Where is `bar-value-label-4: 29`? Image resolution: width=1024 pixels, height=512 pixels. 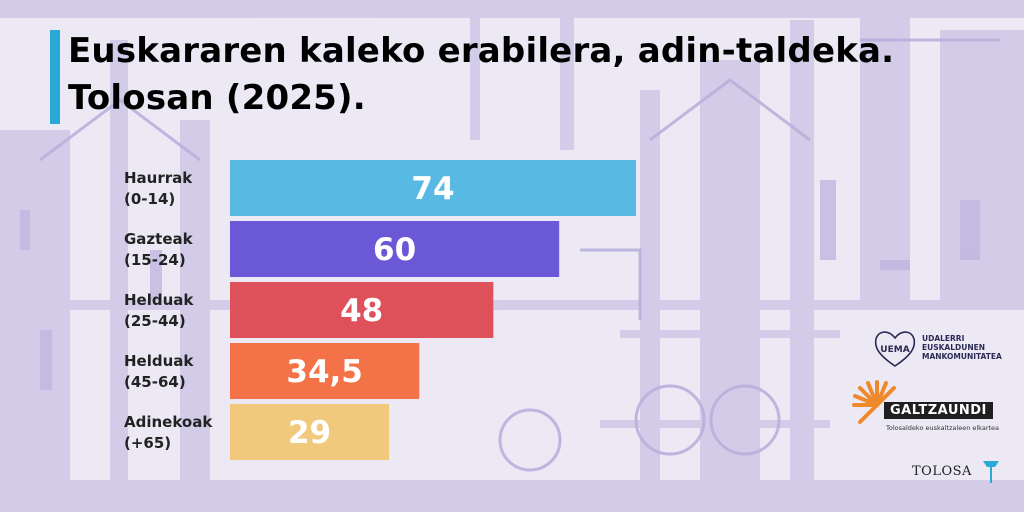
bar-value-label-4: 29 is located at coordinates (309, 433).